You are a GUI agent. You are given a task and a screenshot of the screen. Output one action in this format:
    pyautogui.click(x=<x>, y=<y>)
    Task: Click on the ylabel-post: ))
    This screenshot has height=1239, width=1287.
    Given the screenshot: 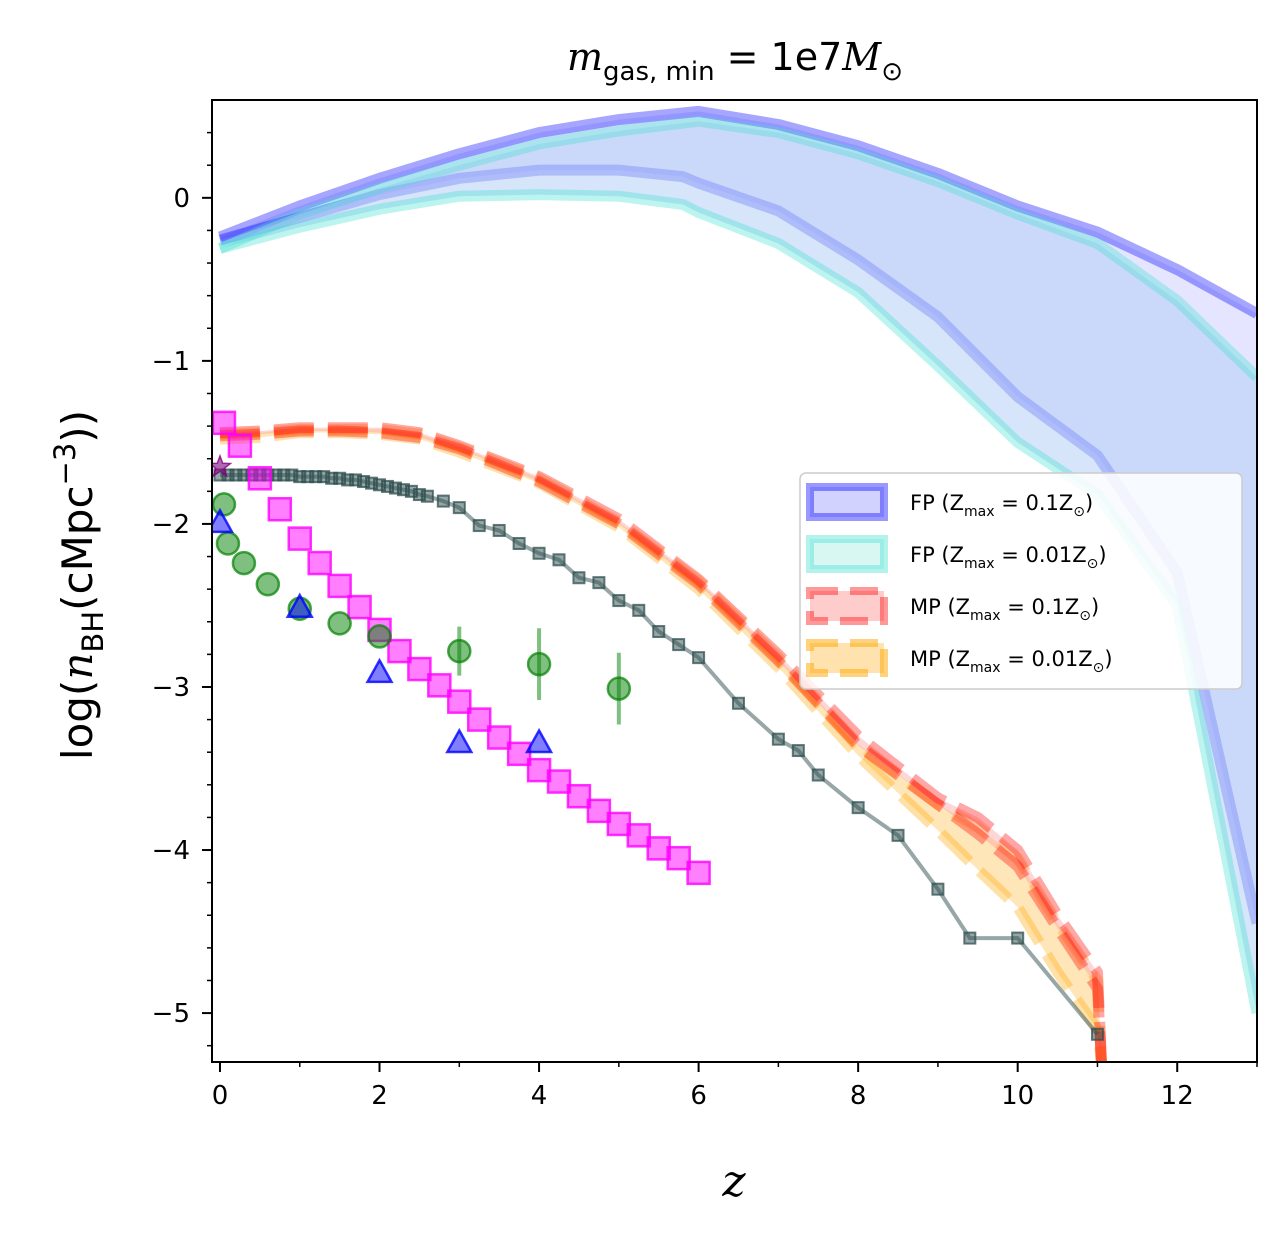 What is the action you would take?
    pyautogui.click(x=77, y=426)
    